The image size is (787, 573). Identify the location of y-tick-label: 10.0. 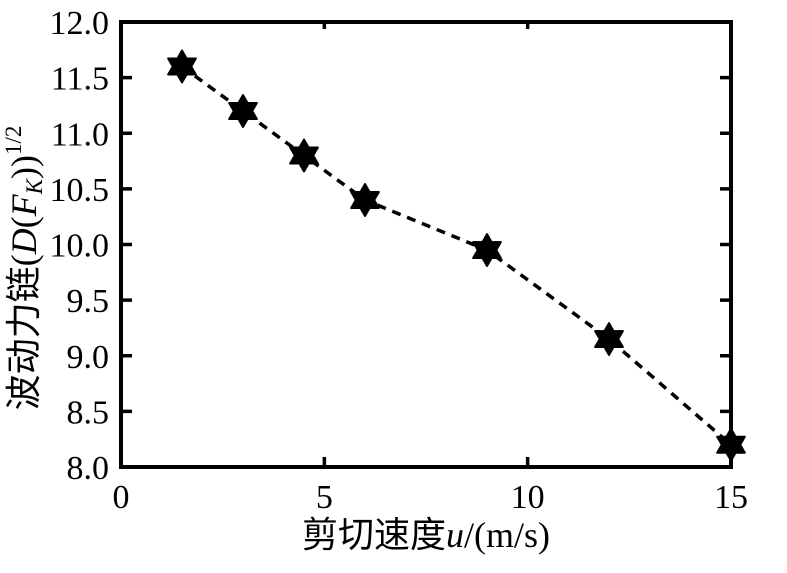
(80, 246).